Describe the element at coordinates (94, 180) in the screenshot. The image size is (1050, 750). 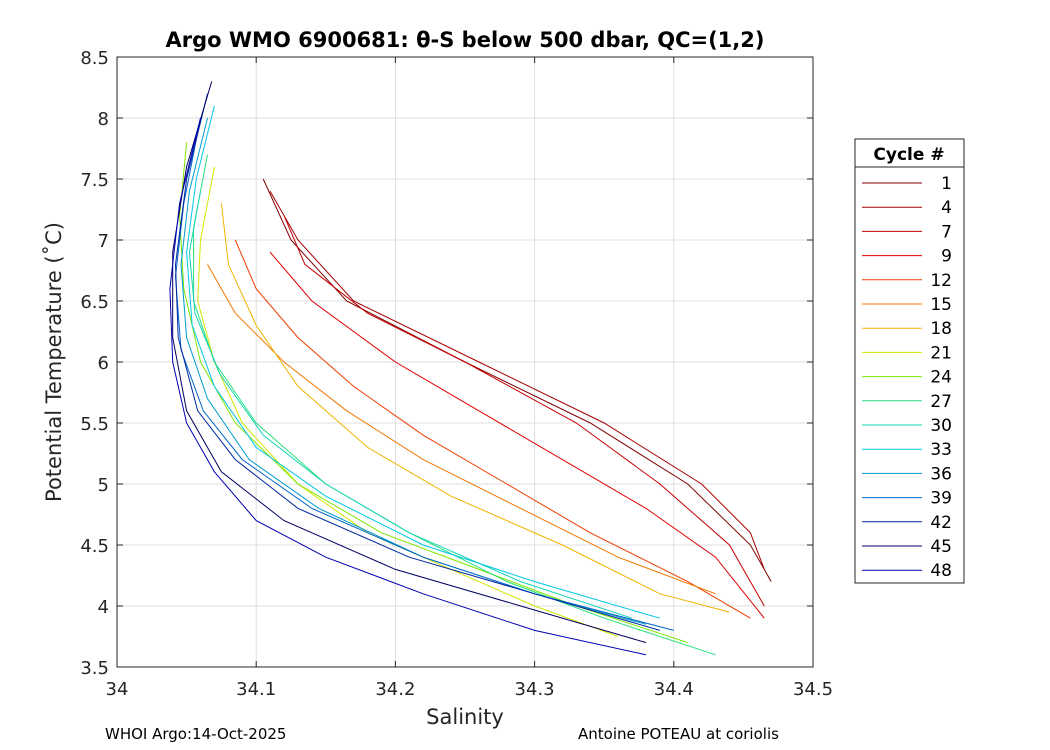
I see `y-tick-label: 7.5` at that location.